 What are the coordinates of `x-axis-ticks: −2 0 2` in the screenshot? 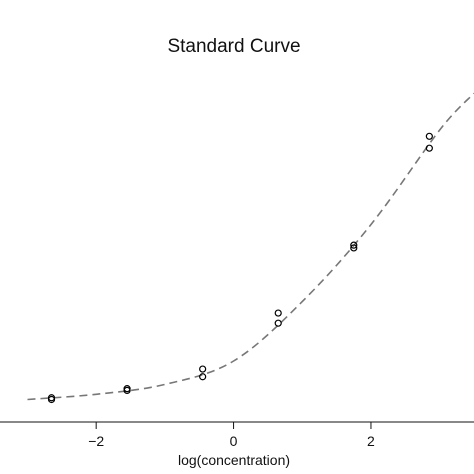 It's located at (231, 435).